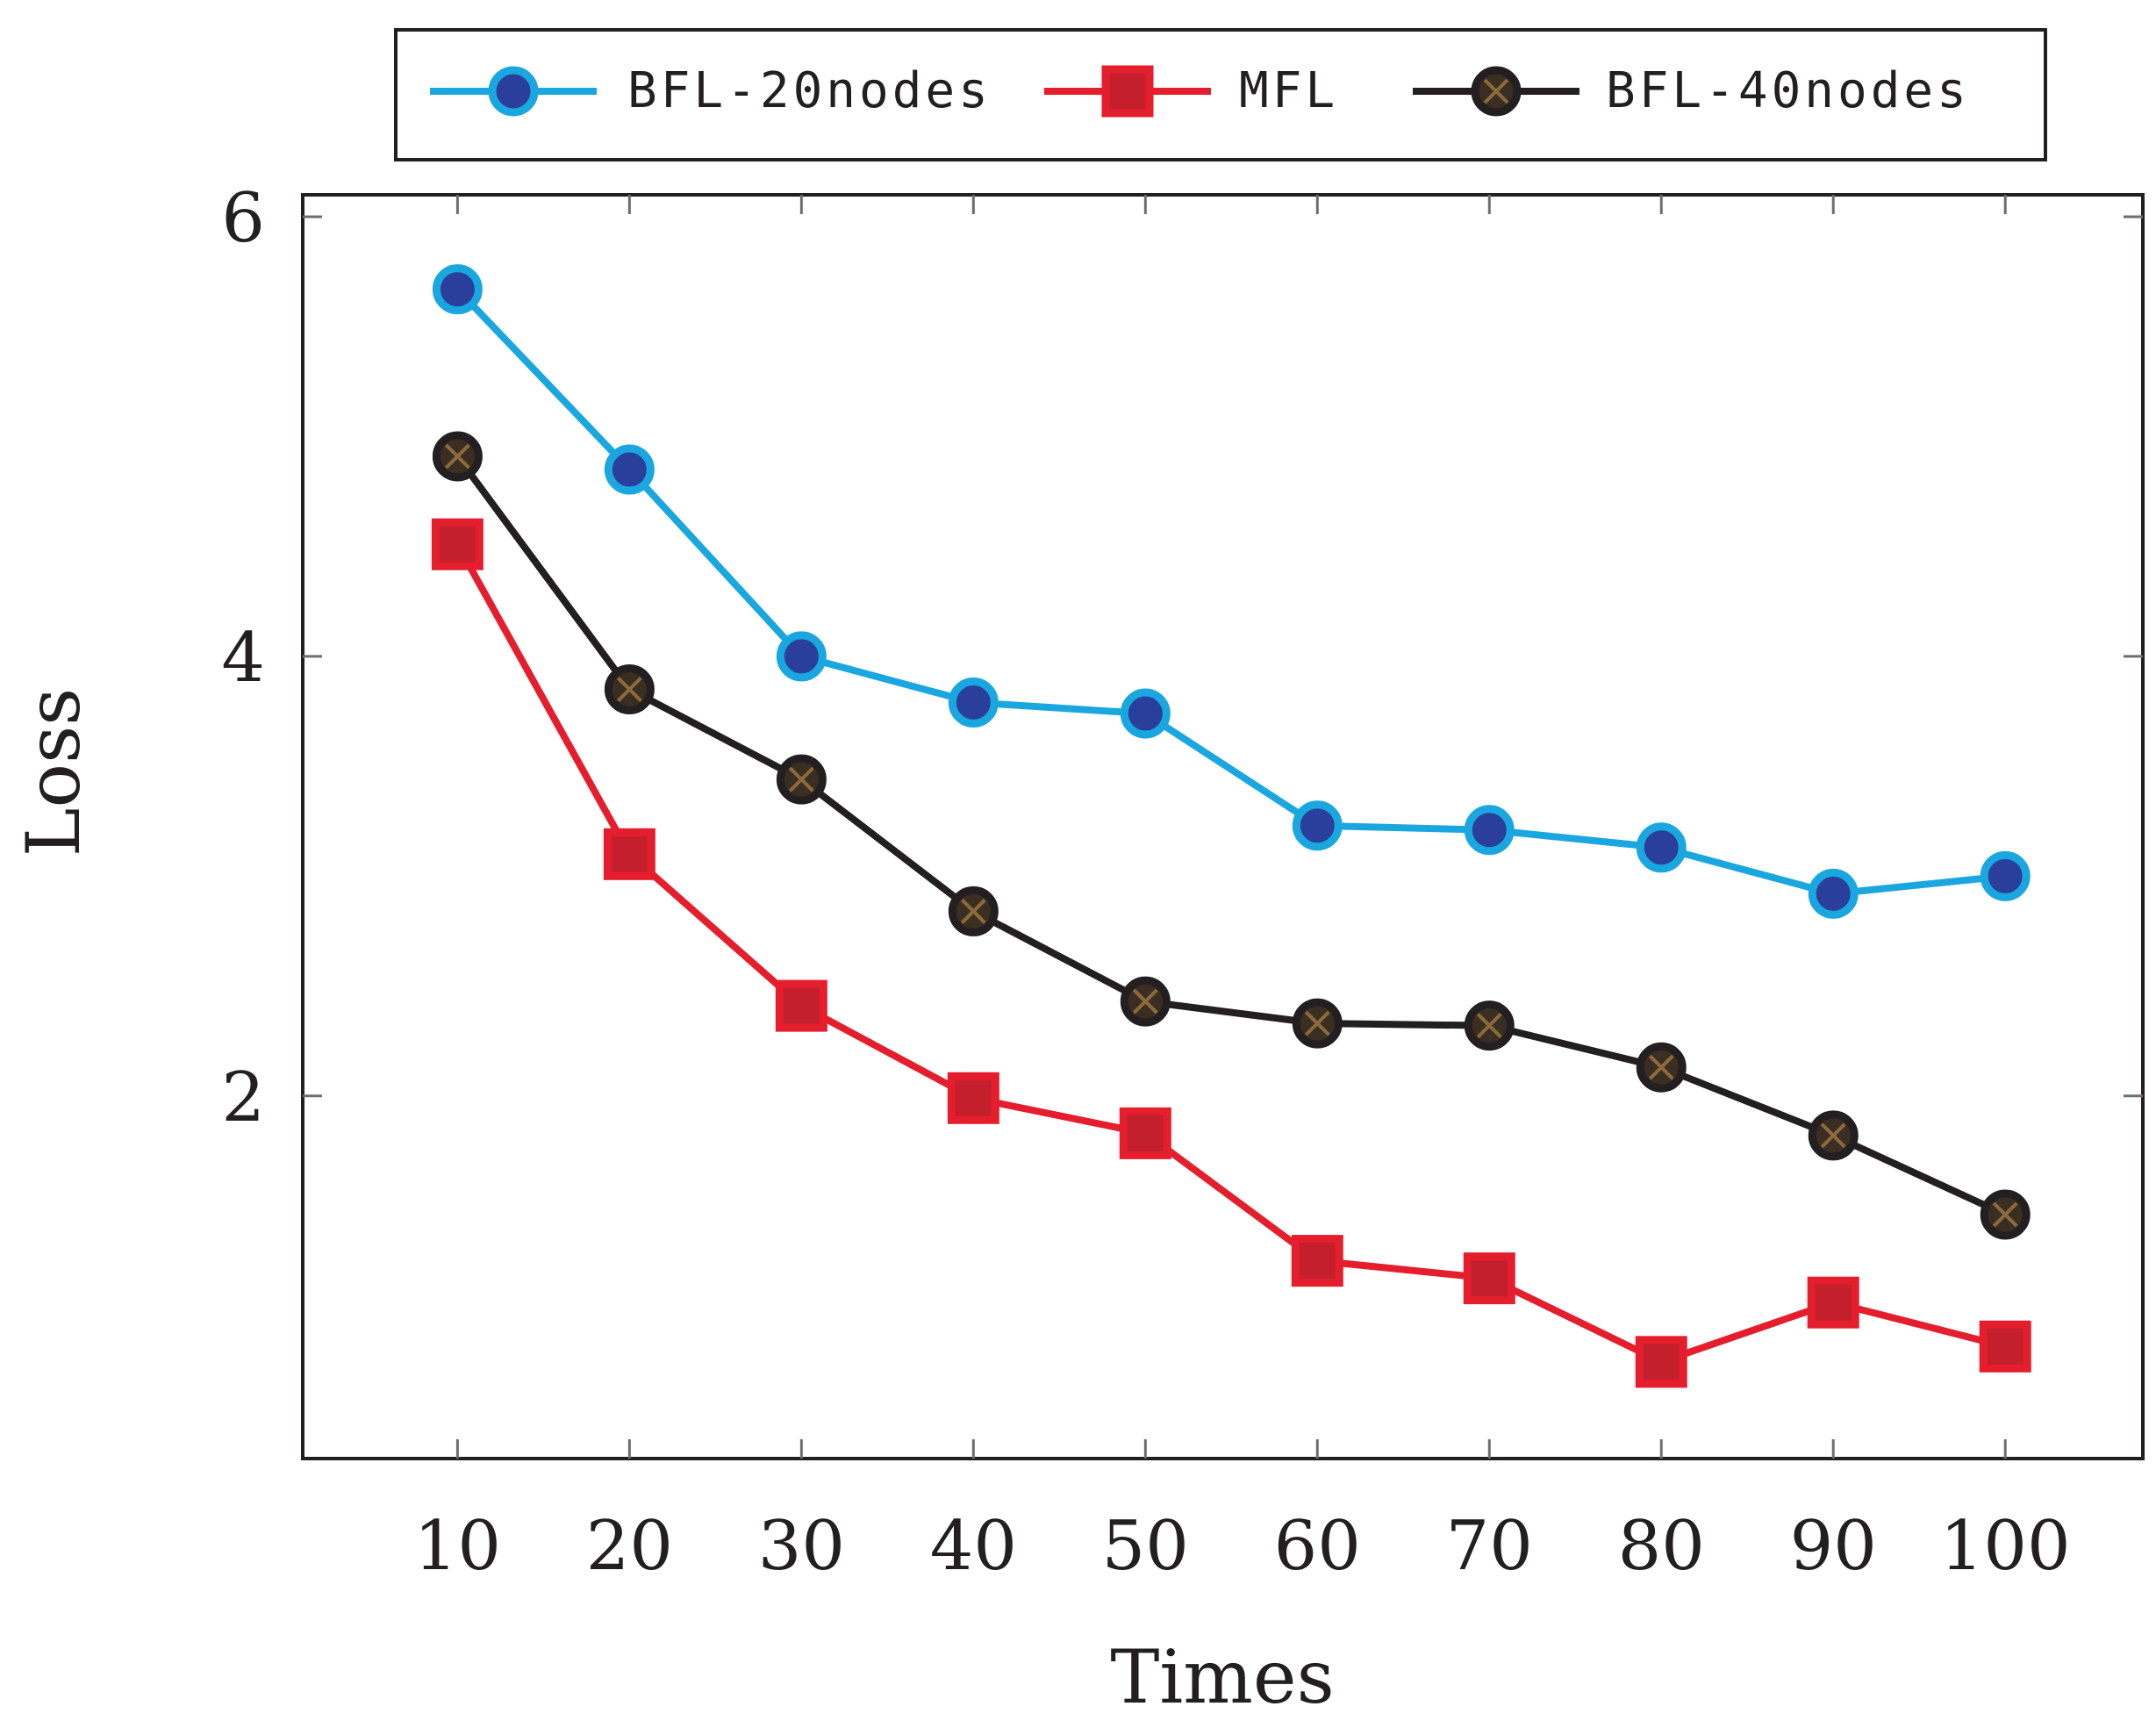 The width and height of the screenshot is (2156, 1728). What do you see at coordinates (1317, 1546) in the screenshot?
I see `x-tick-label: 60` at bounding box center [1317, 1546].